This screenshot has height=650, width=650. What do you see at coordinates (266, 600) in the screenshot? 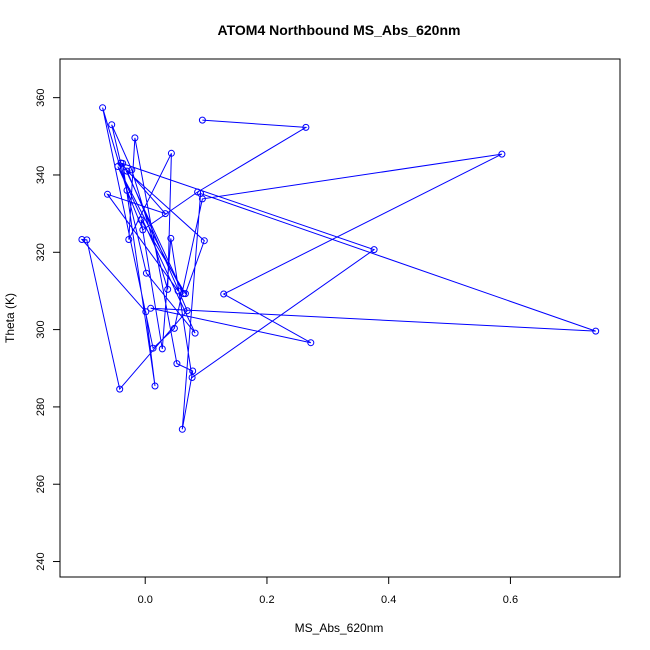
I see `x-tick-label: 0.2` at bounding box center [266, 600].